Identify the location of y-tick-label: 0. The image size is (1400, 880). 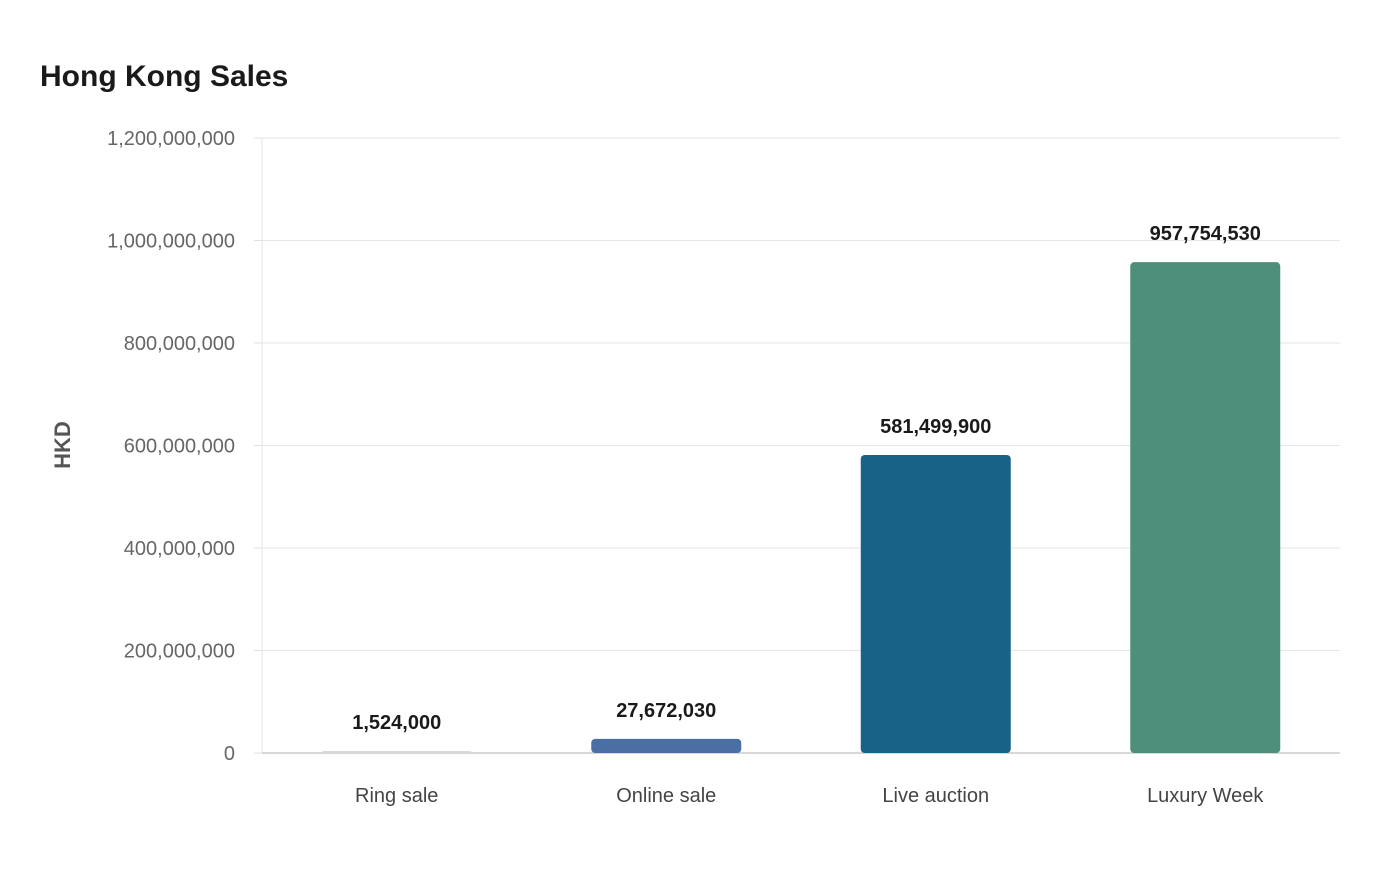
(229, 754).